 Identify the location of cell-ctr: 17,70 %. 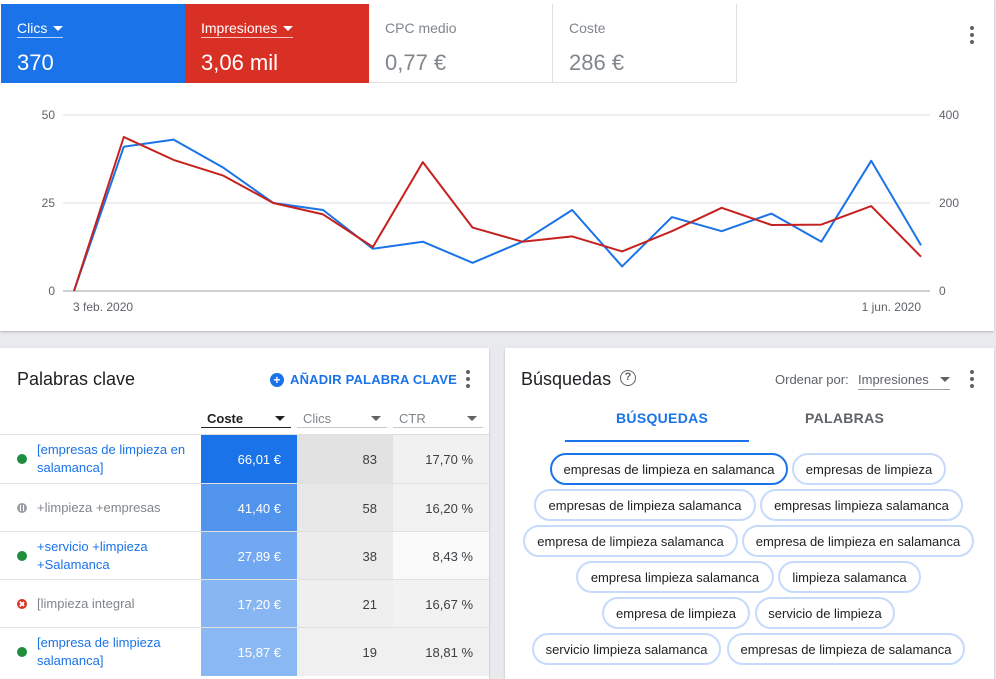
(441, 459).